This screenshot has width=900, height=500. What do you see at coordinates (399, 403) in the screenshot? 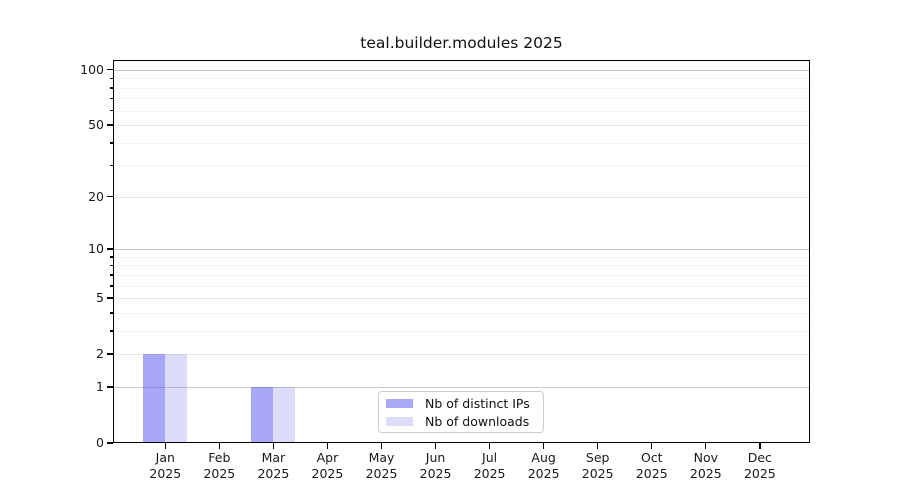
I see `legend-swatch-distinct-ips` at bounding box center [399, 403].